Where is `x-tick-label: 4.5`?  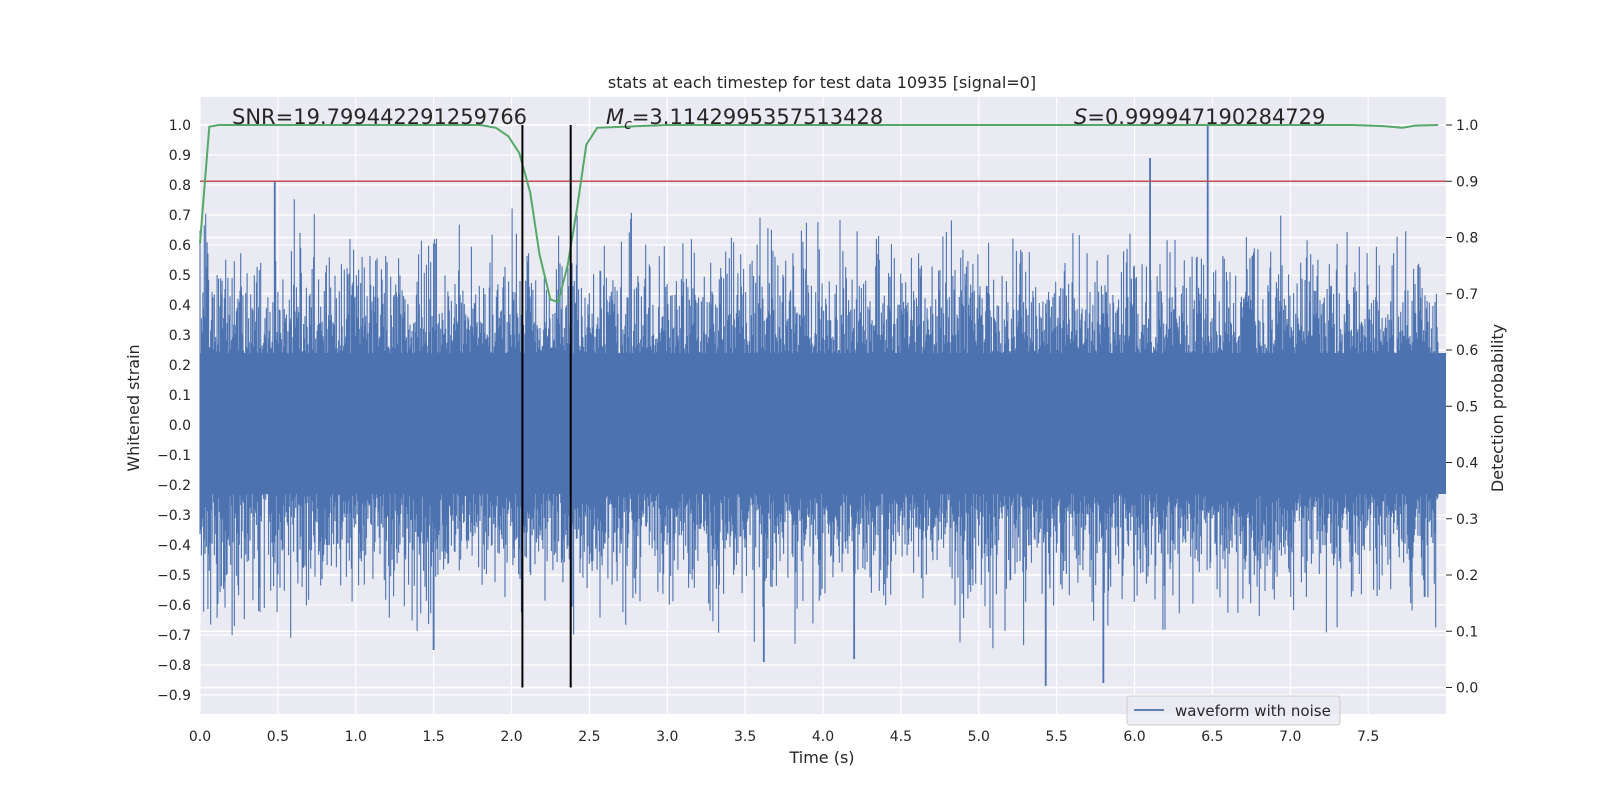
x-tick-label: 4.5 is located at coordinates (901, 737).